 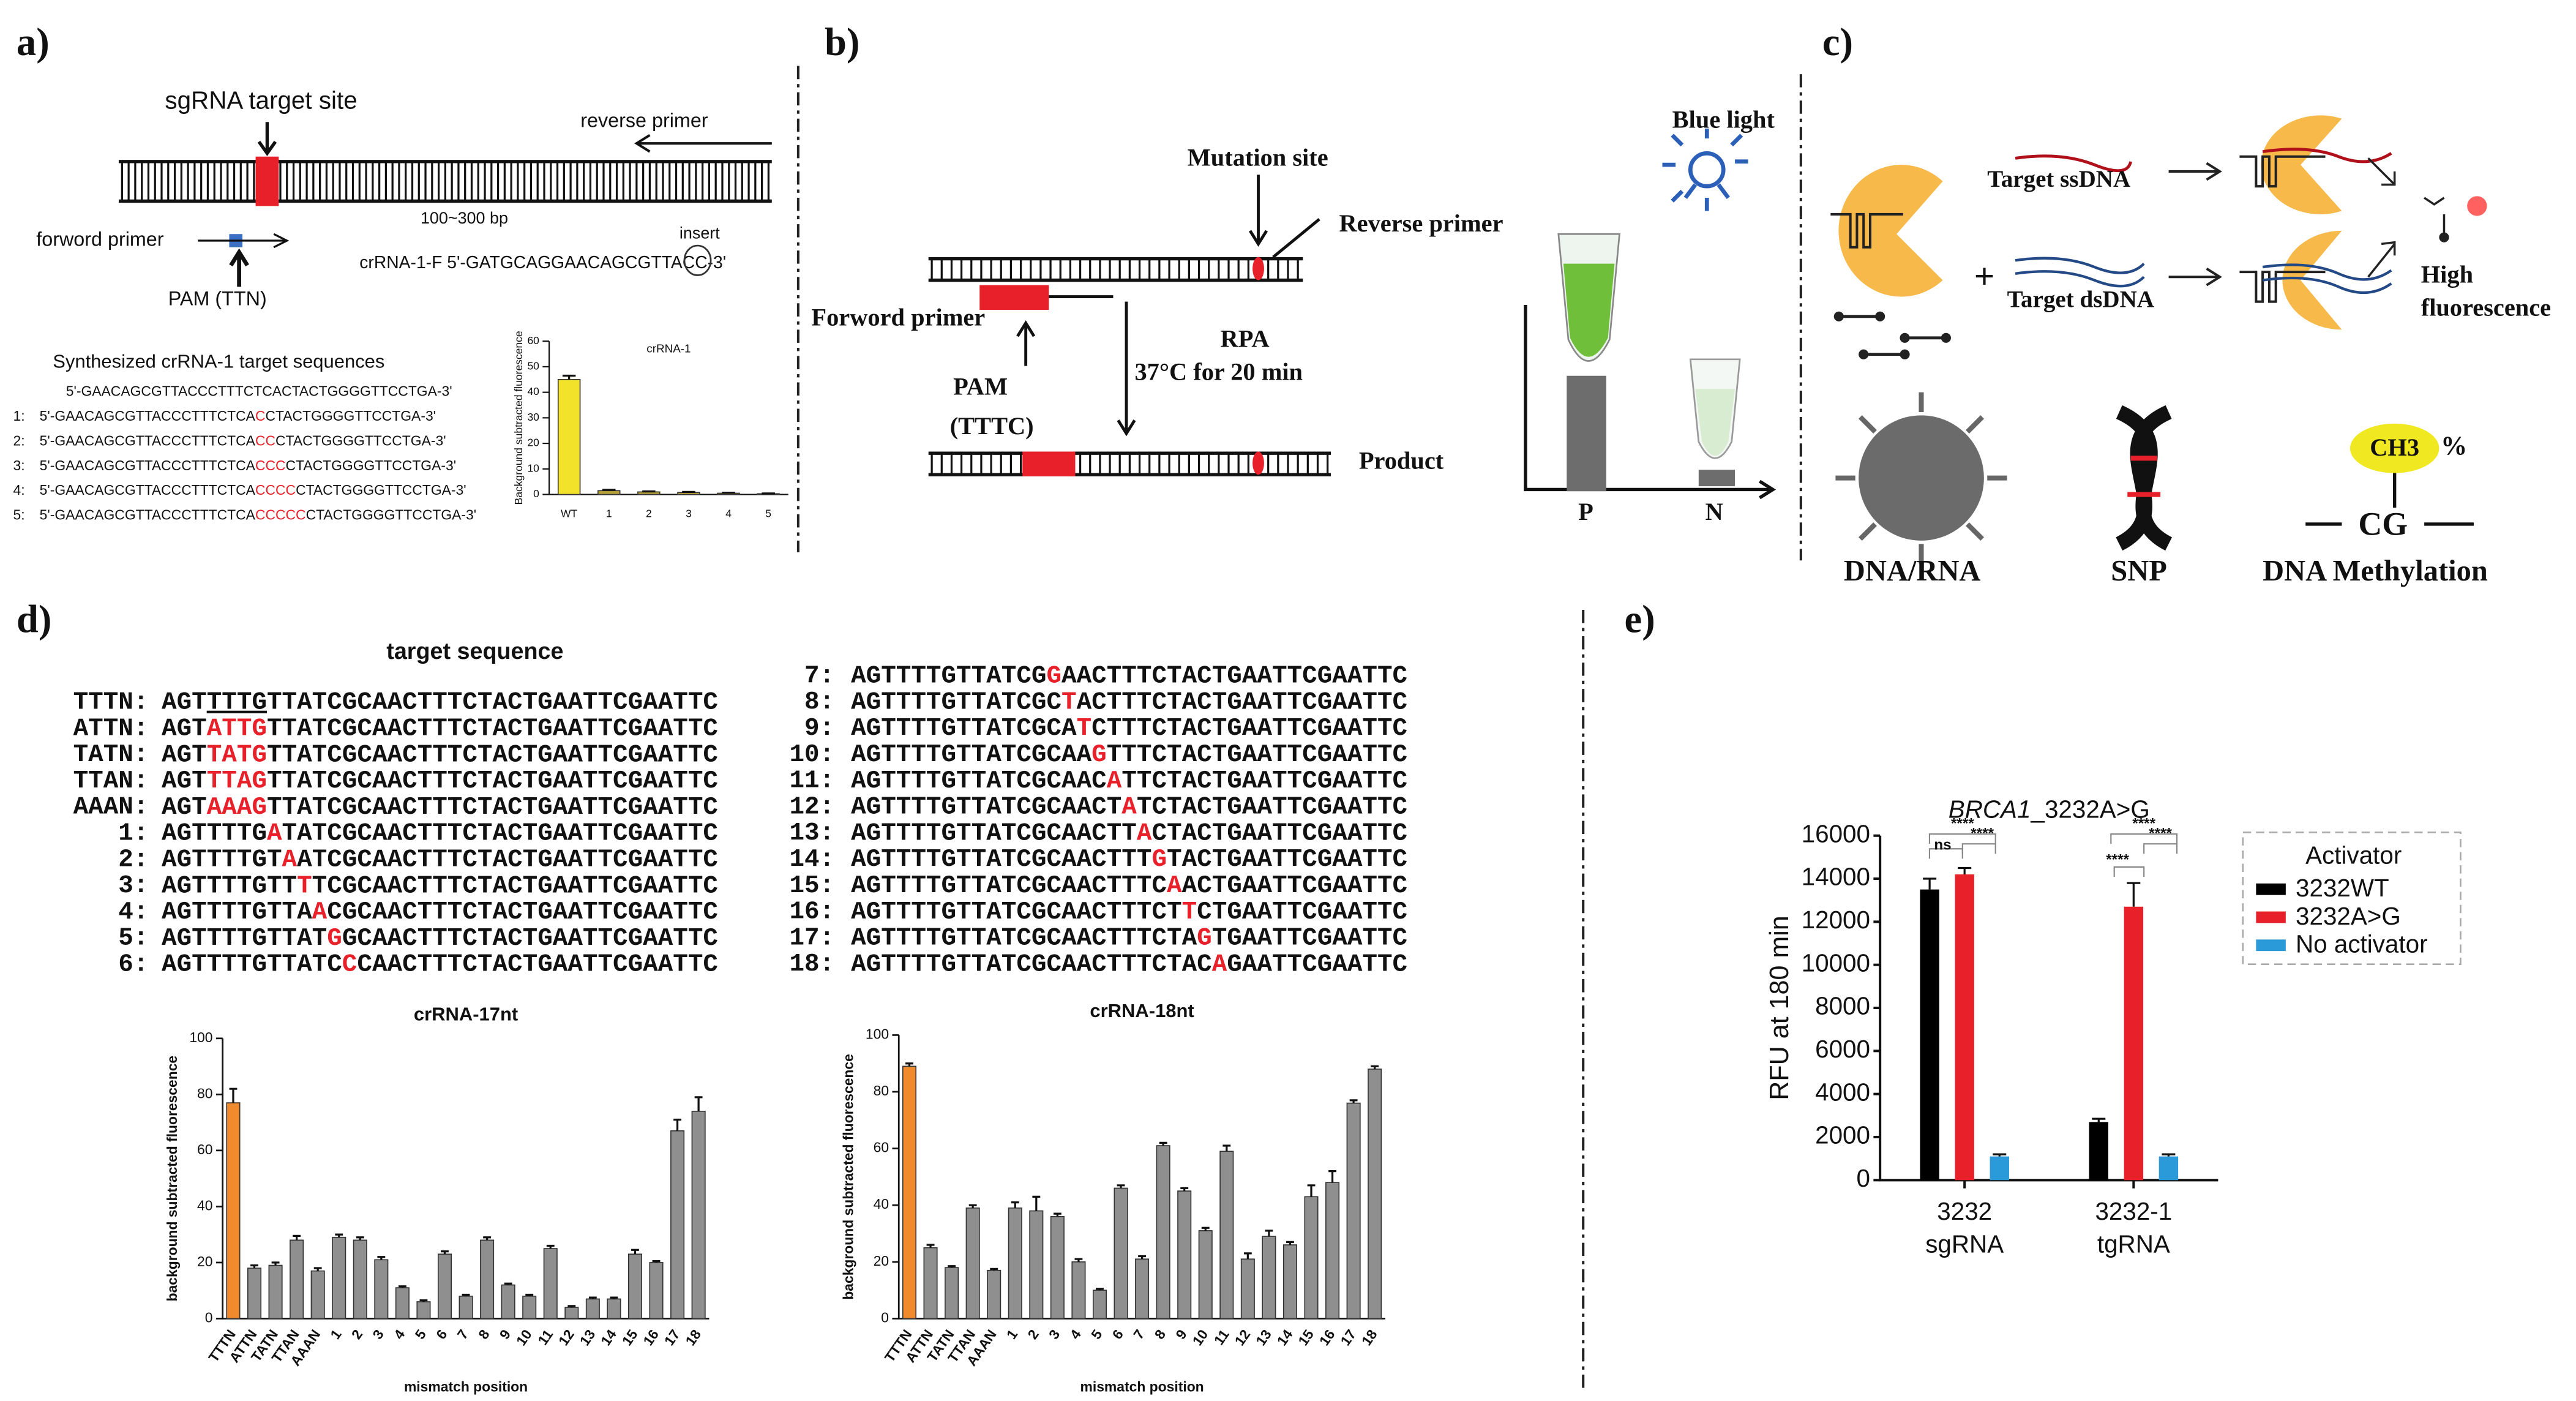 What do you see at coordinates (508, 860) in the screenshot?
I see `sequence-part: ATCGCAACTTTCTACTGAATTCGAATTC` at bounding box center [508, 860].